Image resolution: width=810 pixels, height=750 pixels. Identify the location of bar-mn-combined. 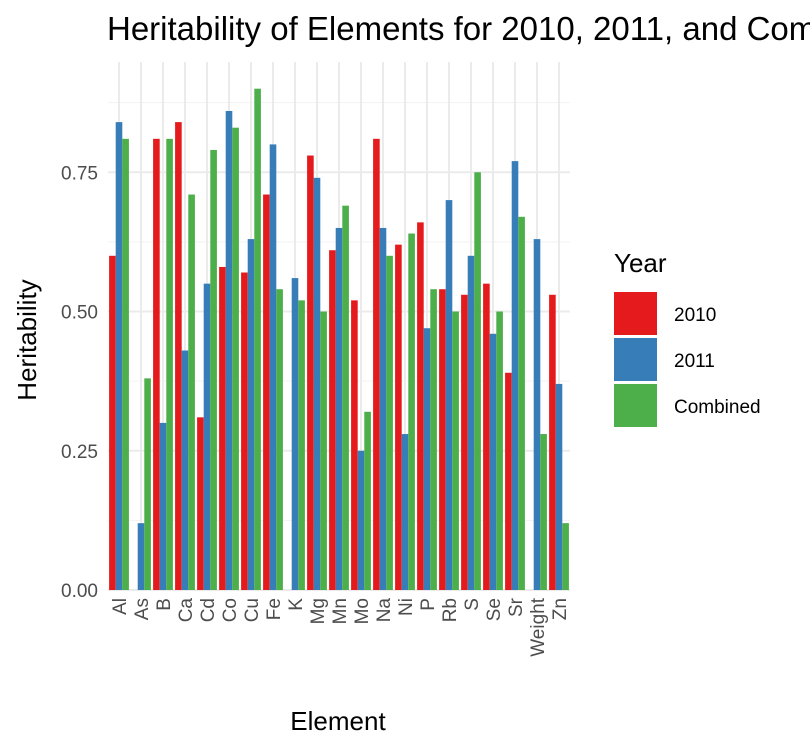
(345, 398).